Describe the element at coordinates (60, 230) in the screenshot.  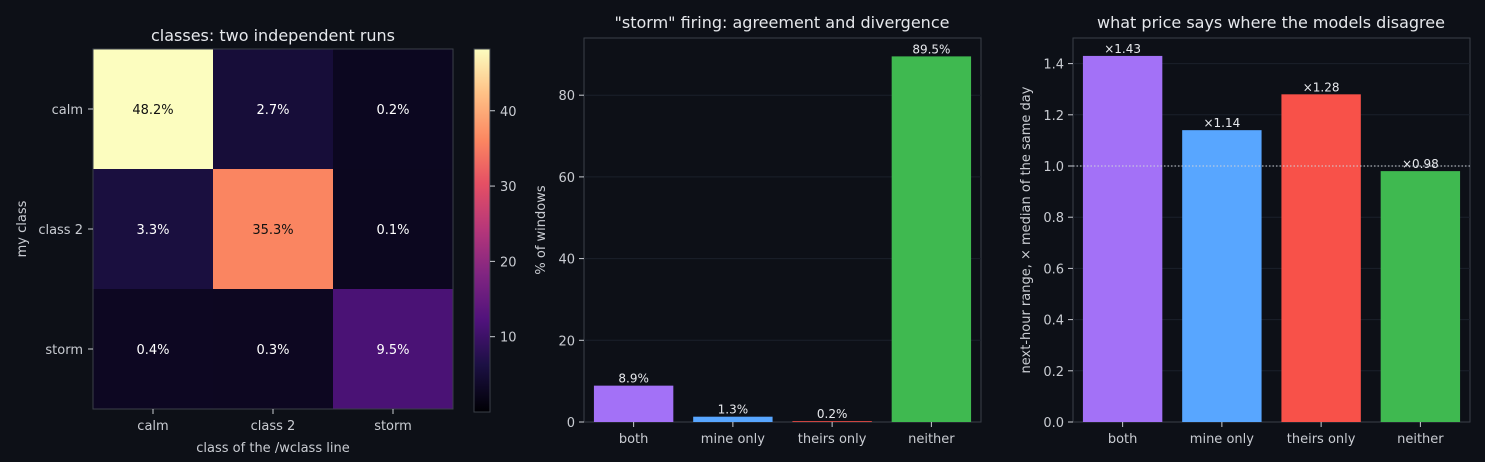
I see `heatmap-y-tick-class-2: class 2` at that location.